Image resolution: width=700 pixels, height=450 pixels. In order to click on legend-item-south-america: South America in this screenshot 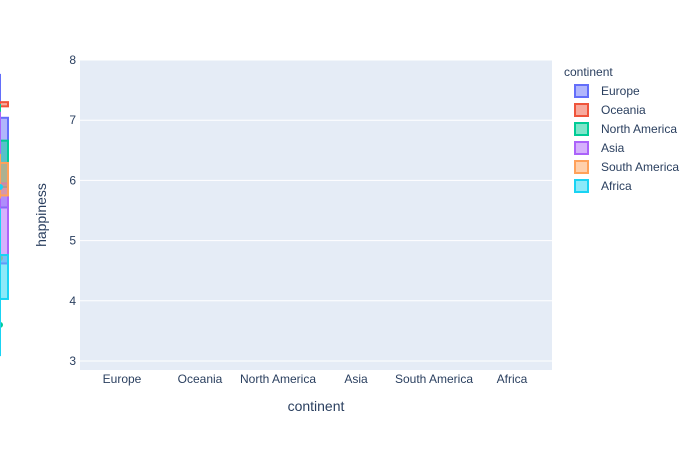, I will do `click(626, 167)`.